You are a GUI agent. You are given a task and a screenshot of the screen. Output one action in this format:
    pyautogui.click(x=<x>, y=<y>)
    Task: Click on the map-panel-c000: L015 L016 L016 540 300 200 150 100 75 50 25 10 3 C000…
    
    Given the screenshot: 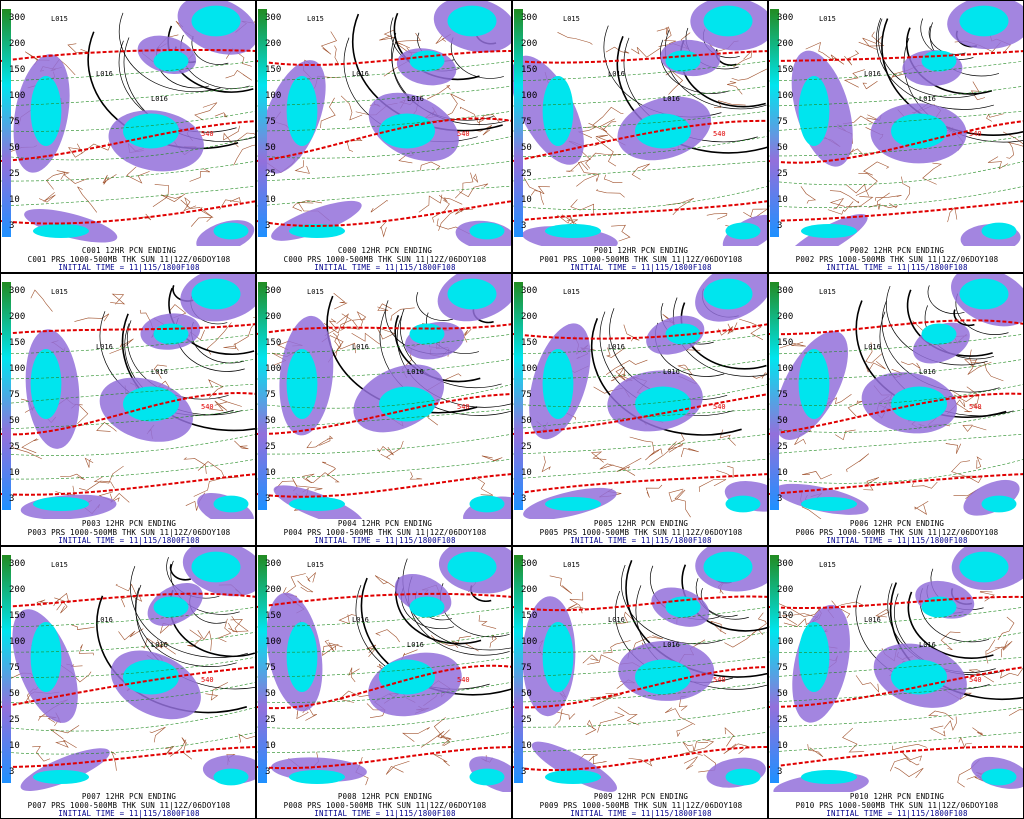 What is the action you would take?
    pyautogui.click(x=384, y=136)
    